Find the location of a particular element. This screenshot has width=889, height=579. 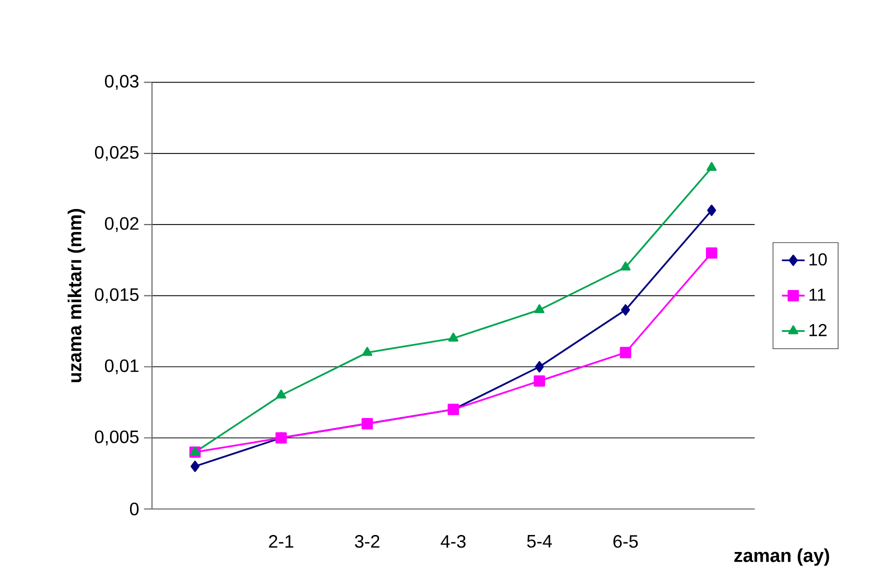

y-tick-label: 0,005 is located at coordinates (116, 438).